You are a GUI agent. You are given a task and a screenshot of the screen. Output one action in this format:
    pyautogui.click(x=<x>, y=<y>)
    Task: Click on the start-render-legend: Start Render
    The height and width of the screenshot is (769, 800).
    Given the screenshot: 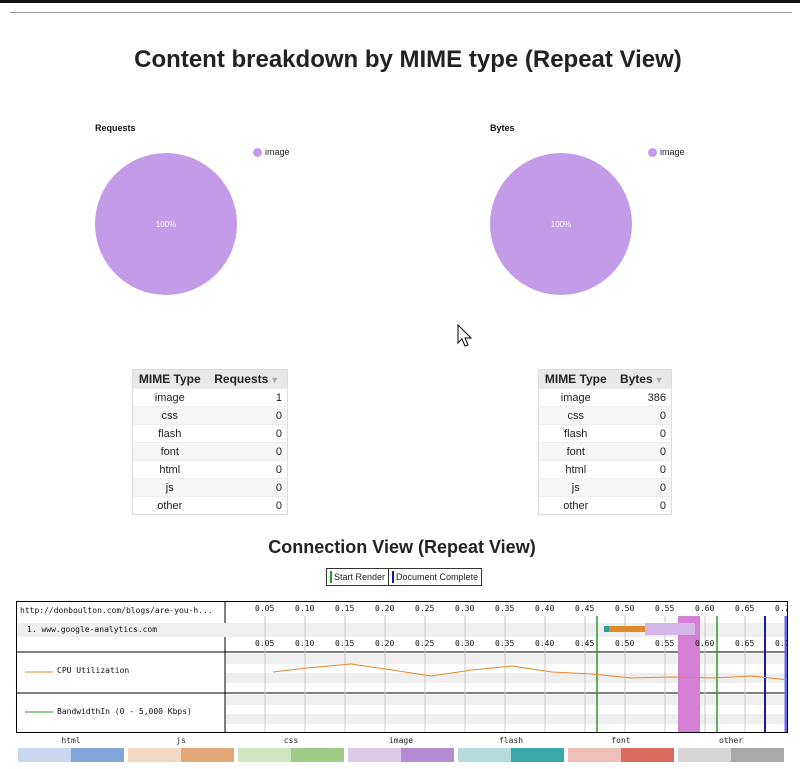 What is the action you would take?
    pyautogui.click(x=358, y=577)
    